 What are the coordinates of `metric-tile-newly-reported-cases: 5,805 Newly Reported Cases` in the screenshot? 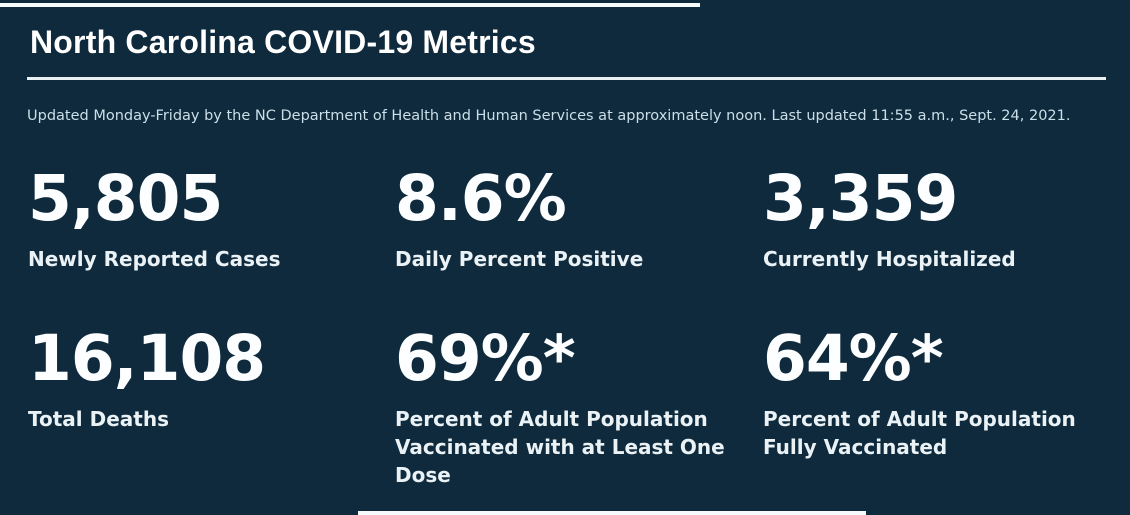 It's located at (204, 219).